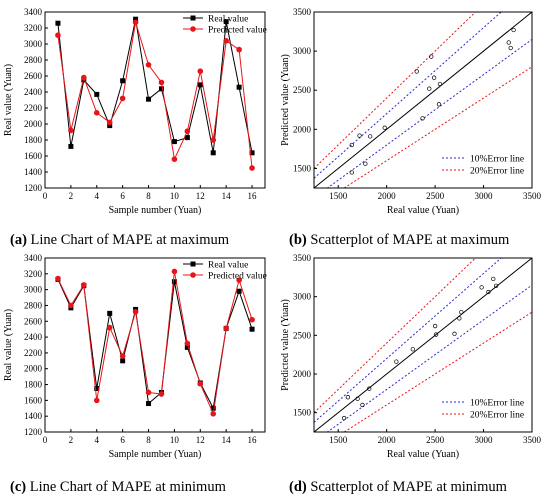 The height and width of the screenshot is (498, 550). I want to click on y-tick-label: 2800, so click(33, 305).